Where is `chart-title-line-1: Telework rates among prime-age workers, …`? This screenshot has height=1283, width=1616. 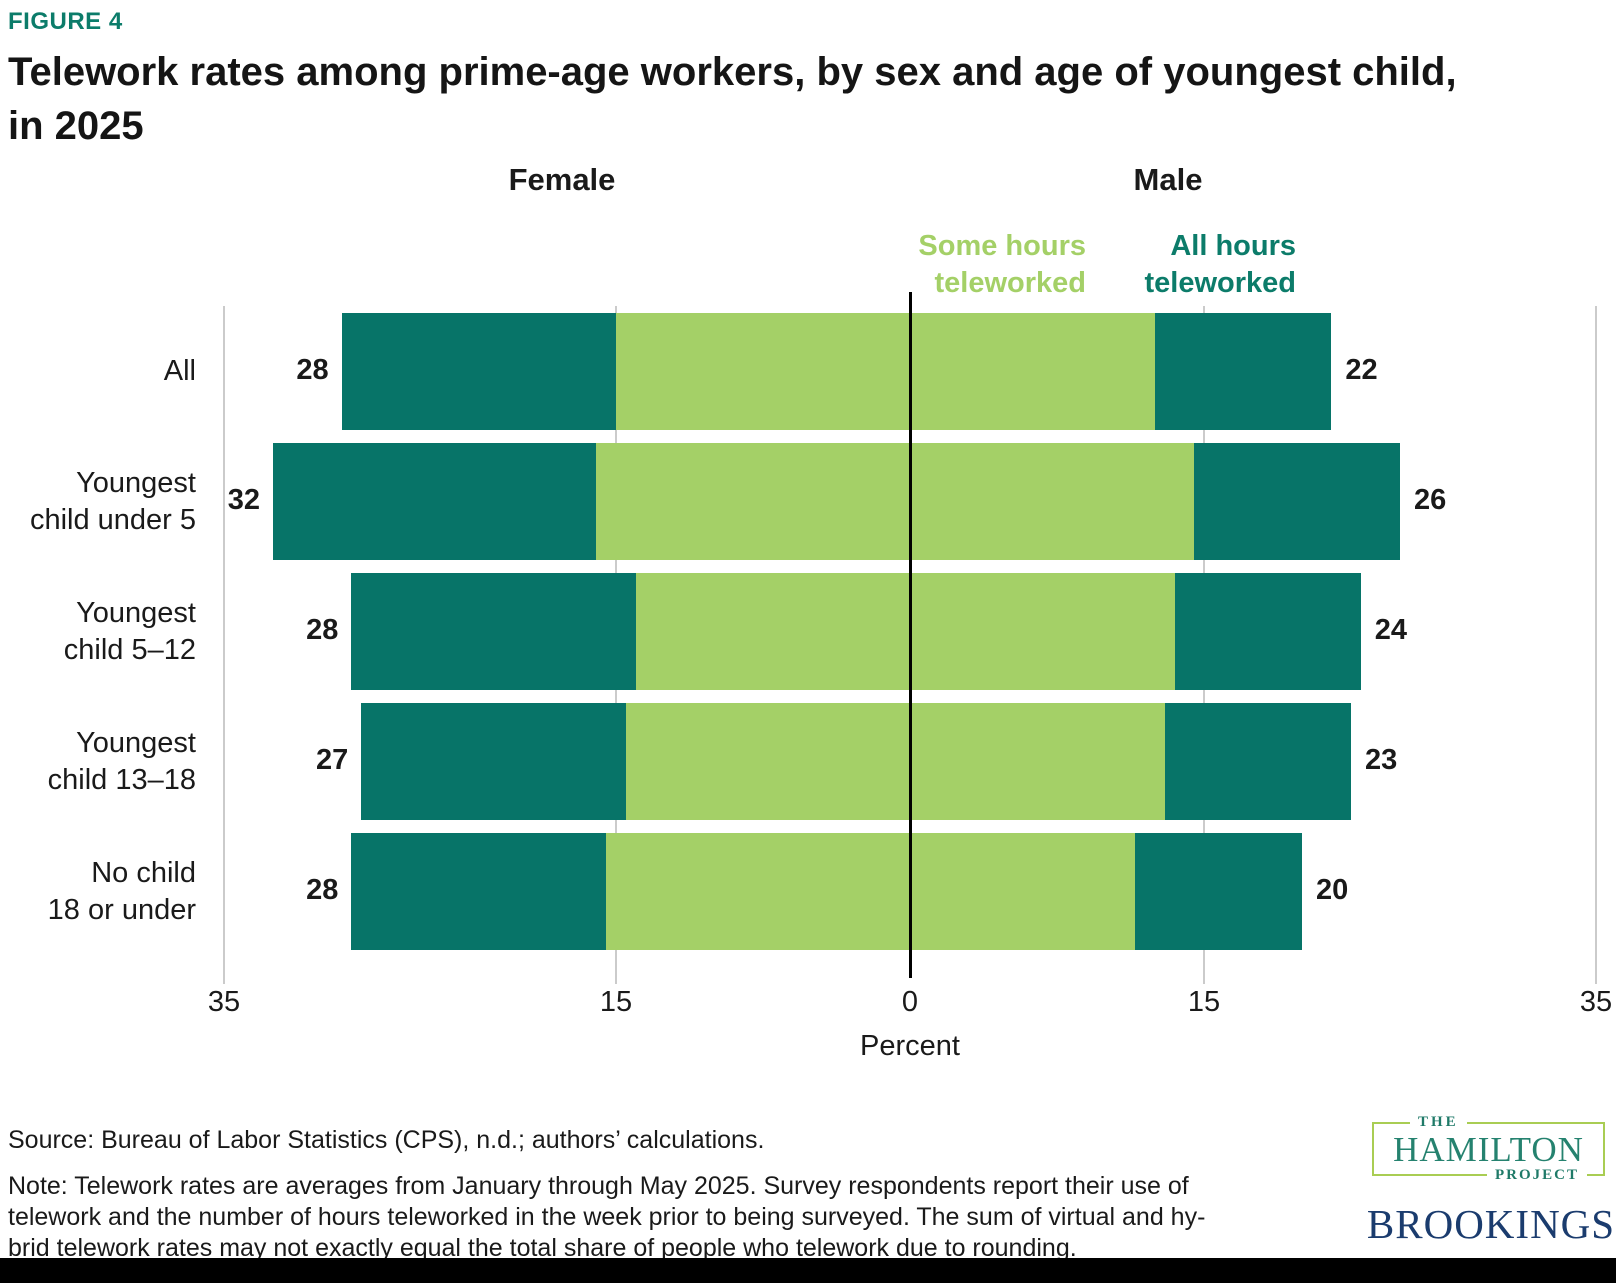 chart-title-line-1: Telework rates among prime-age workers, … is located at coordinates (732, 72).